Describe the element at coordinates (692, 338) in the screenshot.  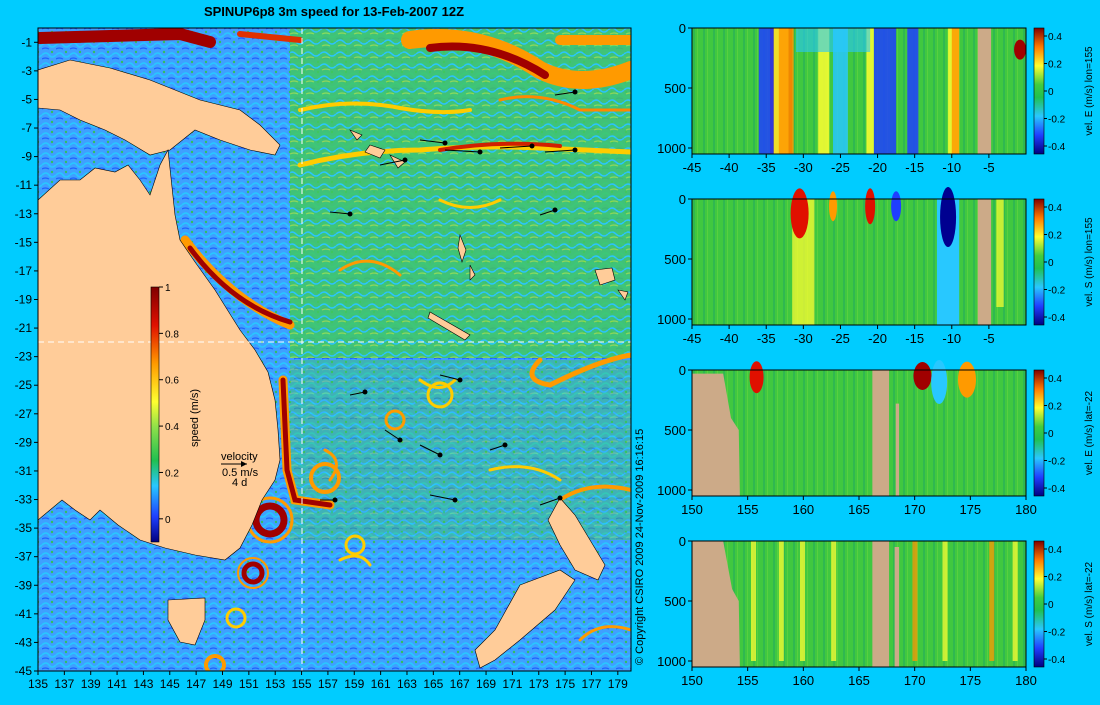
I see `section-x-tick-label: -45` at that location.